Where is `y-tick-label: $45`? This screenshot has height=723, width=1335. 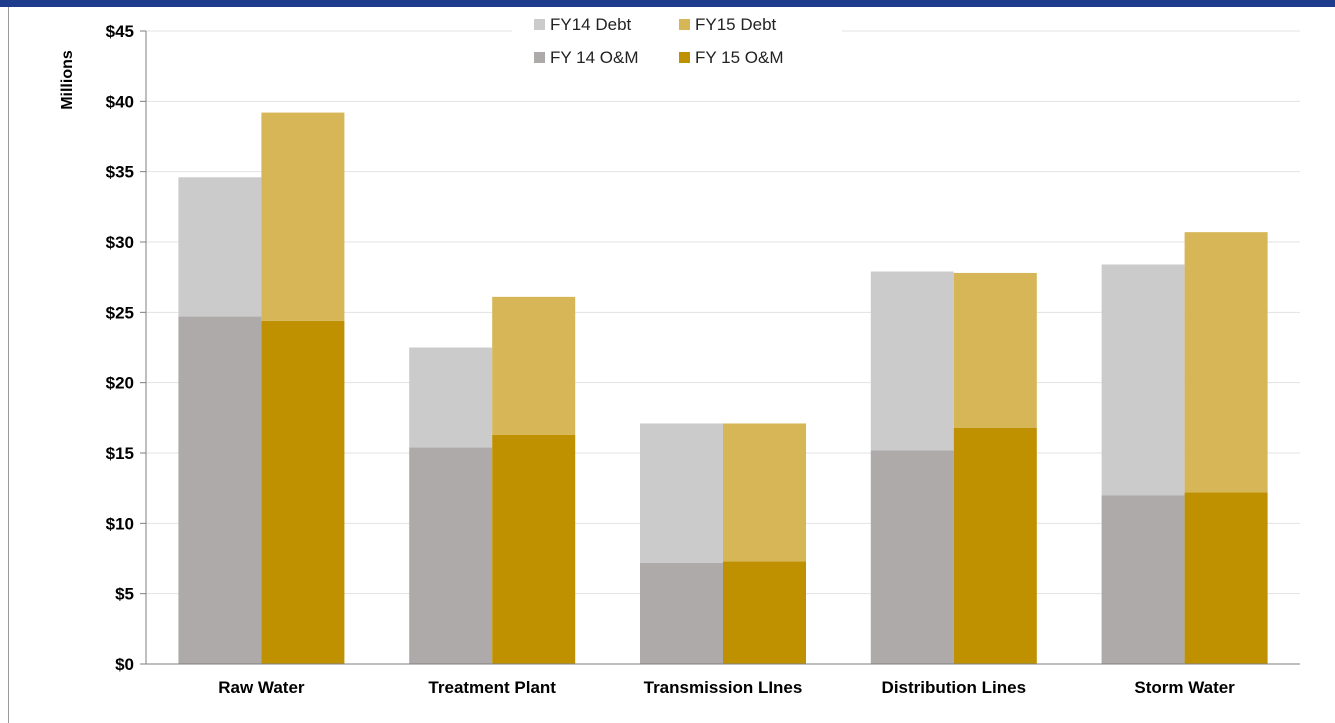
y-tick-label: $45 is located at coordinates (120, 31).